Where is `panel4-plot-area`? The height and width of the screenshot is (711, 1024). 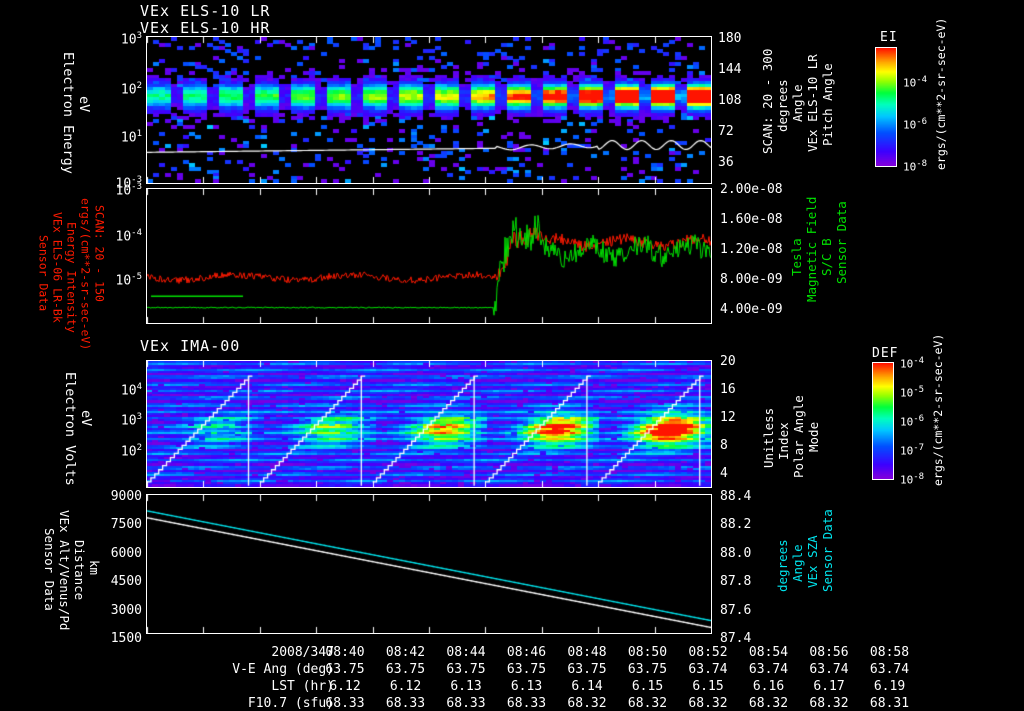 panel4-plot-area is located at coordinates (429, 564).